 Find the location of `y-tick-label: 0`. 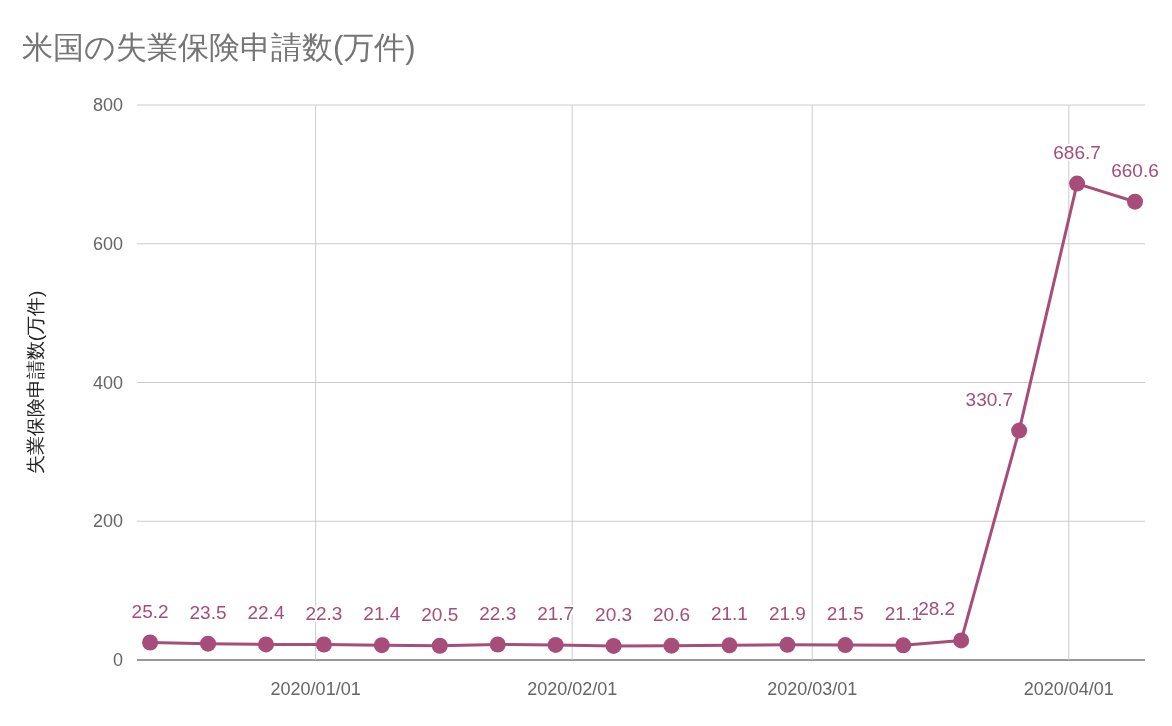

y-tick-label: 0 is located at coordinates (117, 660).